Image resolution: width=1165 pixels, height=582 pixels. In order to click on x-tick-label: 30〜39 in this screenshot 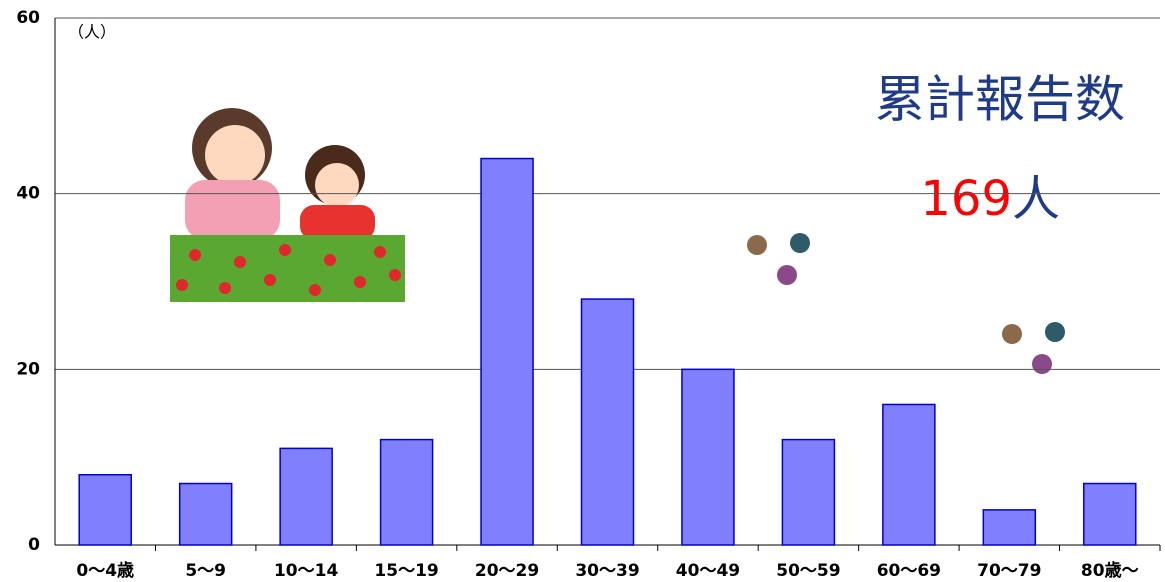, I will do `click(607, 571)`.